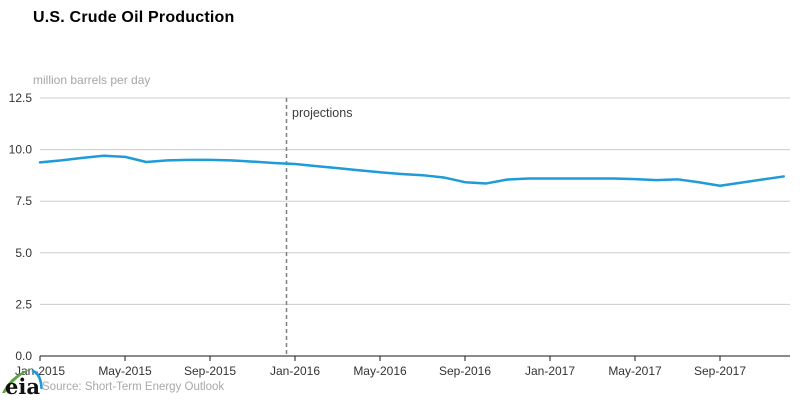  What do you see at coordinates (125, 371) in the screenshot?
I see `x-tick-label: May-2015` at bounding box center [125, 371].